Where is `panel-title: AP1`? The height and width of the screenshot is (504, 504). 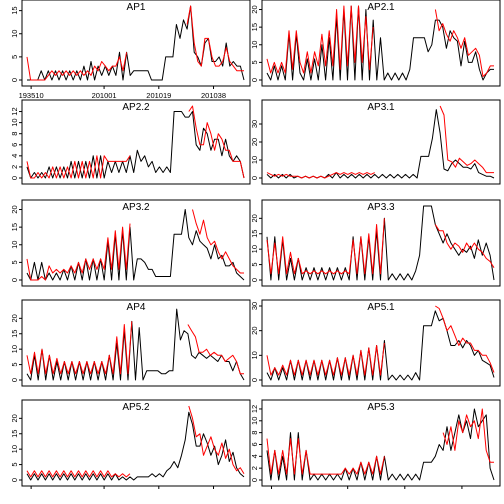 panel-title: AP1 is located at coordinates (136, 7).